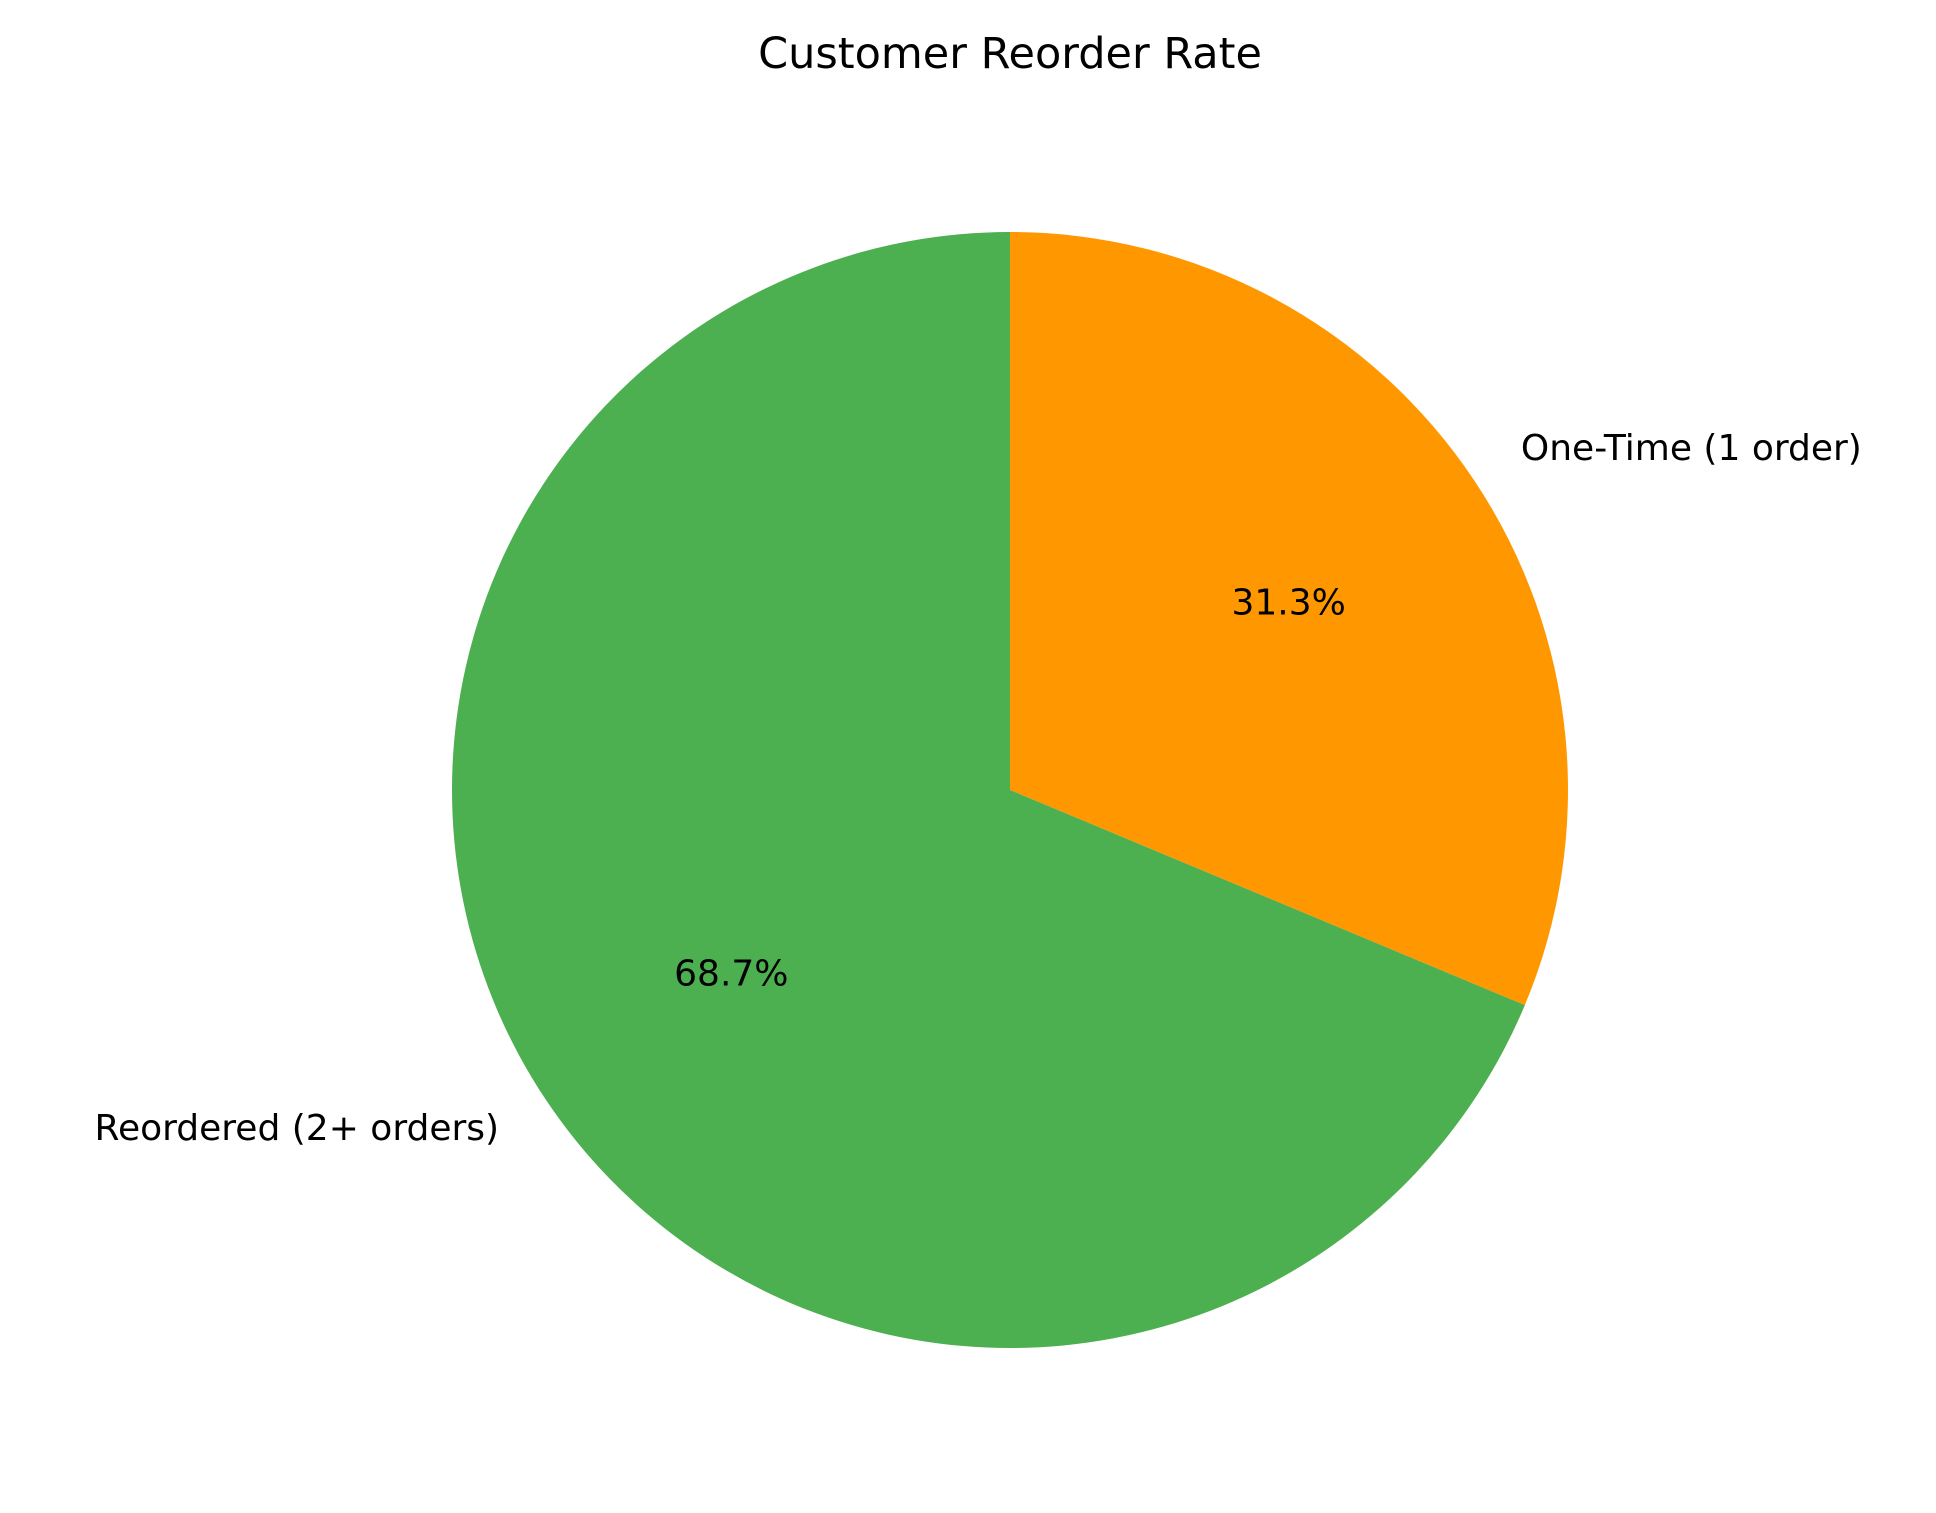  What do you see at coordinates (1288, 602) in the screenshot?
I see `slice-percent-one-time-1-order: 31.3%` at bounding box center [1288, 602].